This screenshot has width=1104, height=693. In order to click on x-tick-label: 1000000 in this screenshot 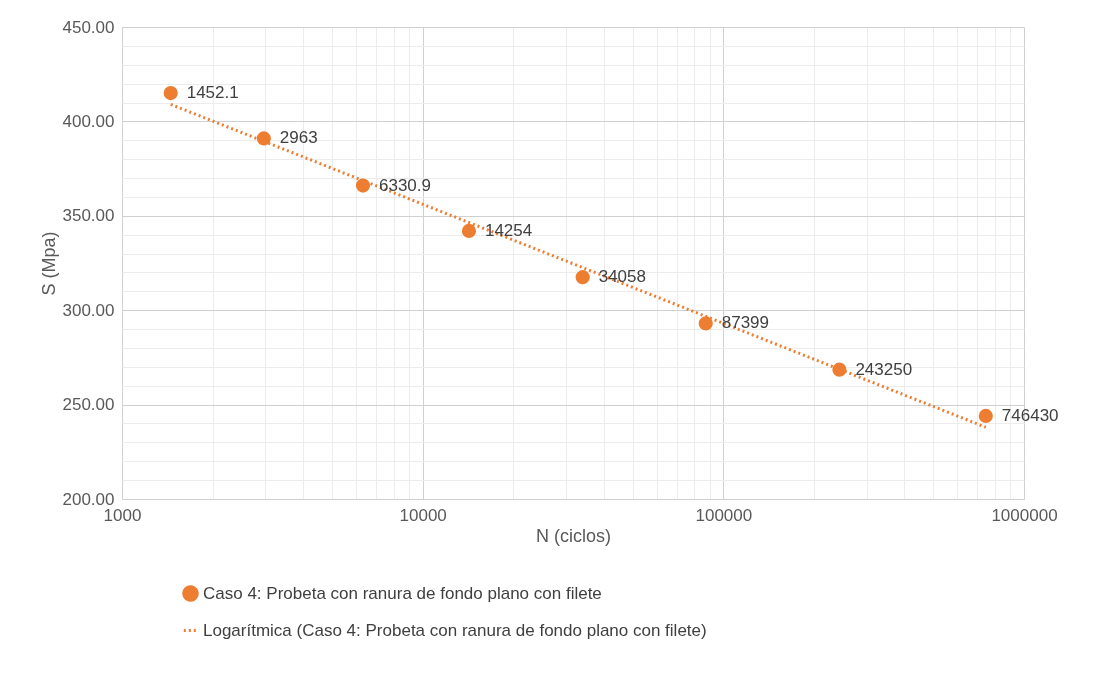, I will do `click(1024, 515)`.